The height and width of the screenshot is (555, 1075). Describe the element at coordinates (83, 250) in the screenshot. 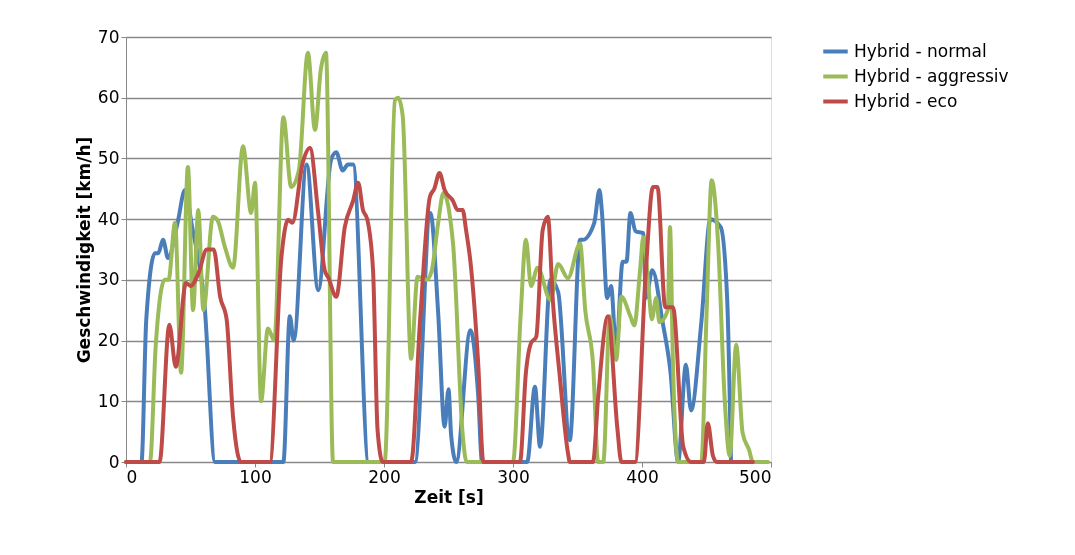

I see `y-axis-title: Geschwindigkeit [km/h]` at that location.